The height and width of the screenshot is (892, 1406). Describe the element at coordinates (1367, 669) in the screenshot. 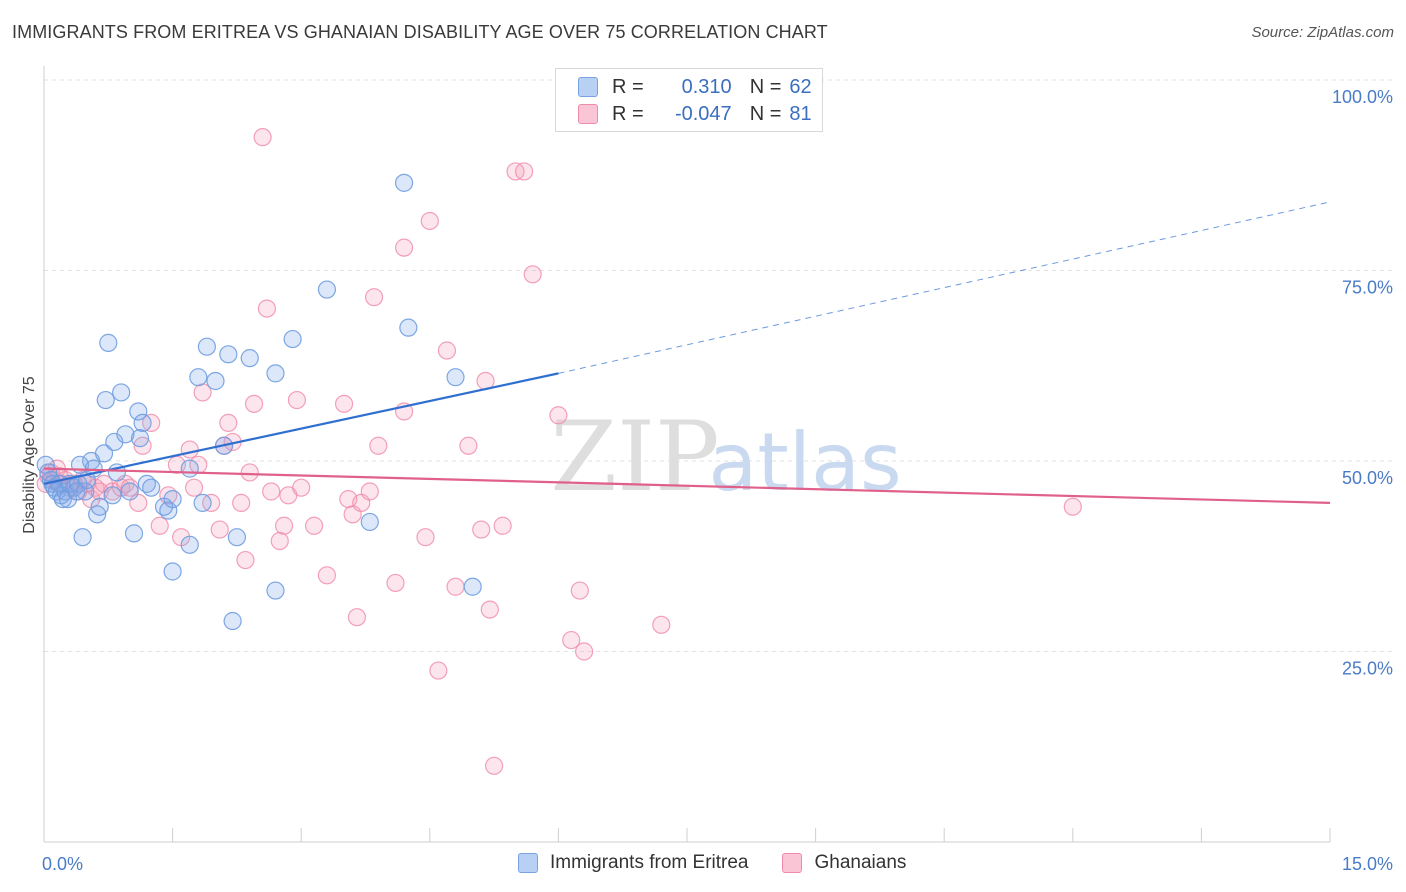

I see `y-tick-label: 25.0%` at that location.